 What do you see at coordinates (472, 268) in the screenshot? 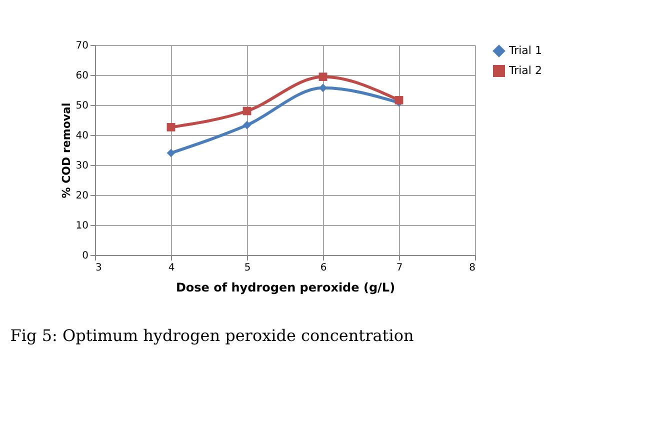
I see `x-tick-label: 8` at bounding box center [472, 268].